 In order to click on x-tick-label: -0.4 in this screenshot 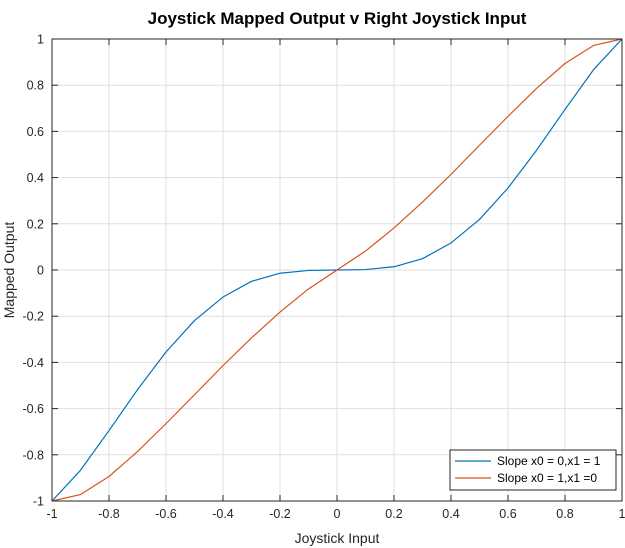, I will do `click(223, 514)`.